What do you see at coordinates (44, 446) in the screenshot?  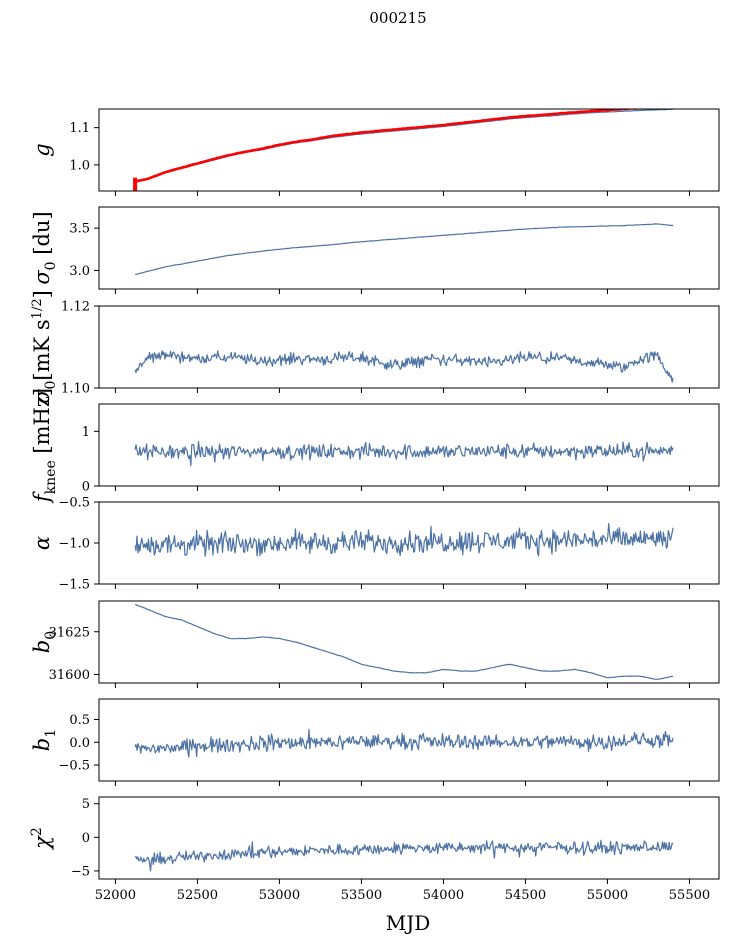 I see `y-axis-label: fknee [mHz]` at bounding box center [44, 446].